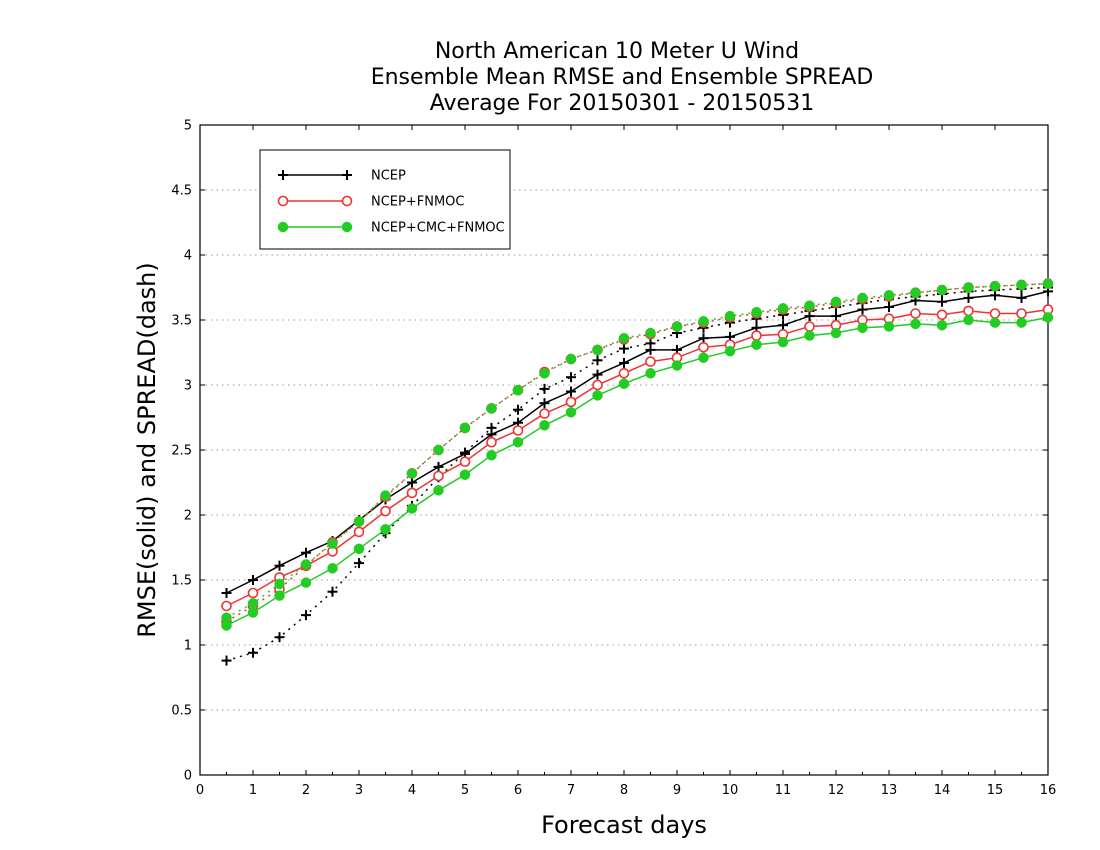 This screenshot has height=850, width=1100. I want to click on y-tick-label: 5, so click(188, 126).